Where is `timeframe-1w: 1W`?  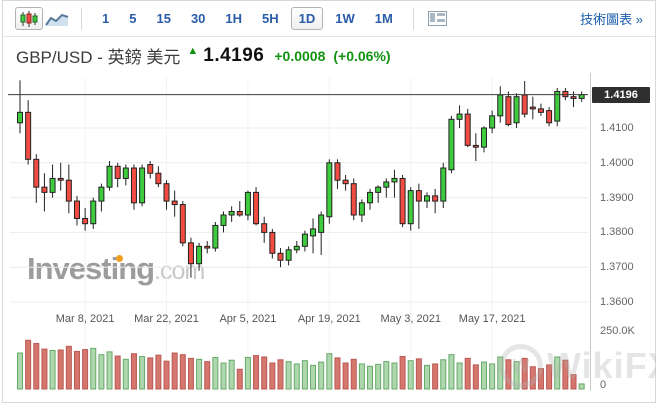
timeframe-1w: 1W is located at coordinates (345, 18).